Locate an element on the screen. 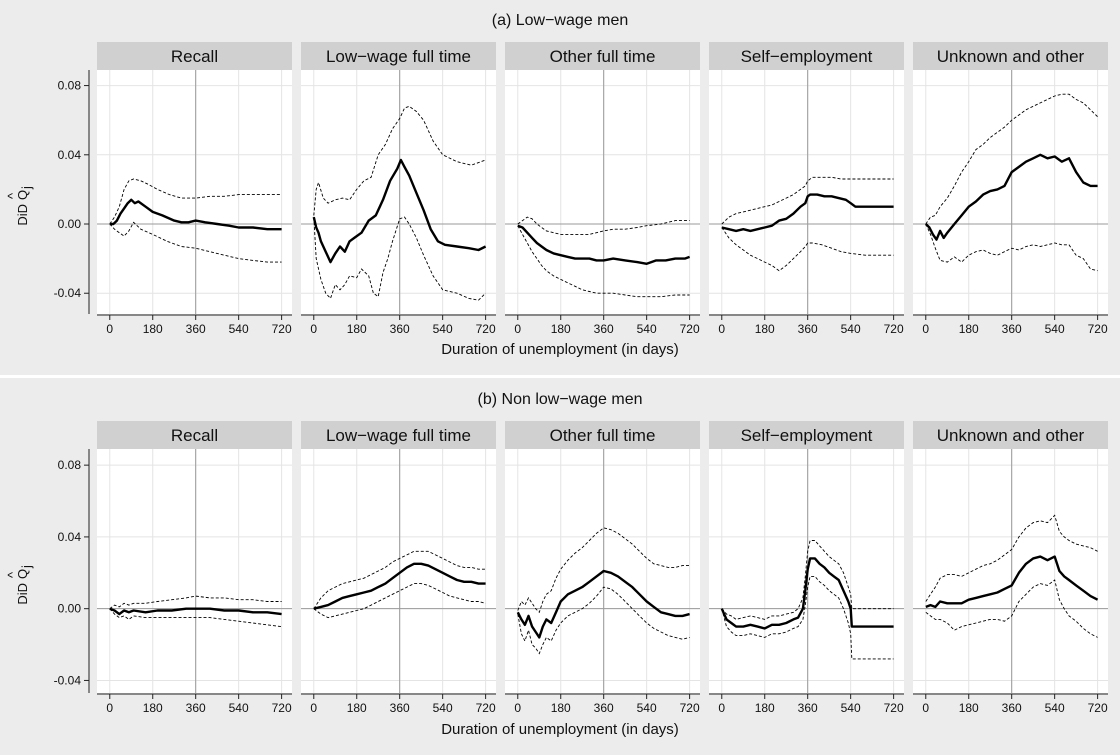  facet-label: Unknown and other is located at coordinates (1011, 56).